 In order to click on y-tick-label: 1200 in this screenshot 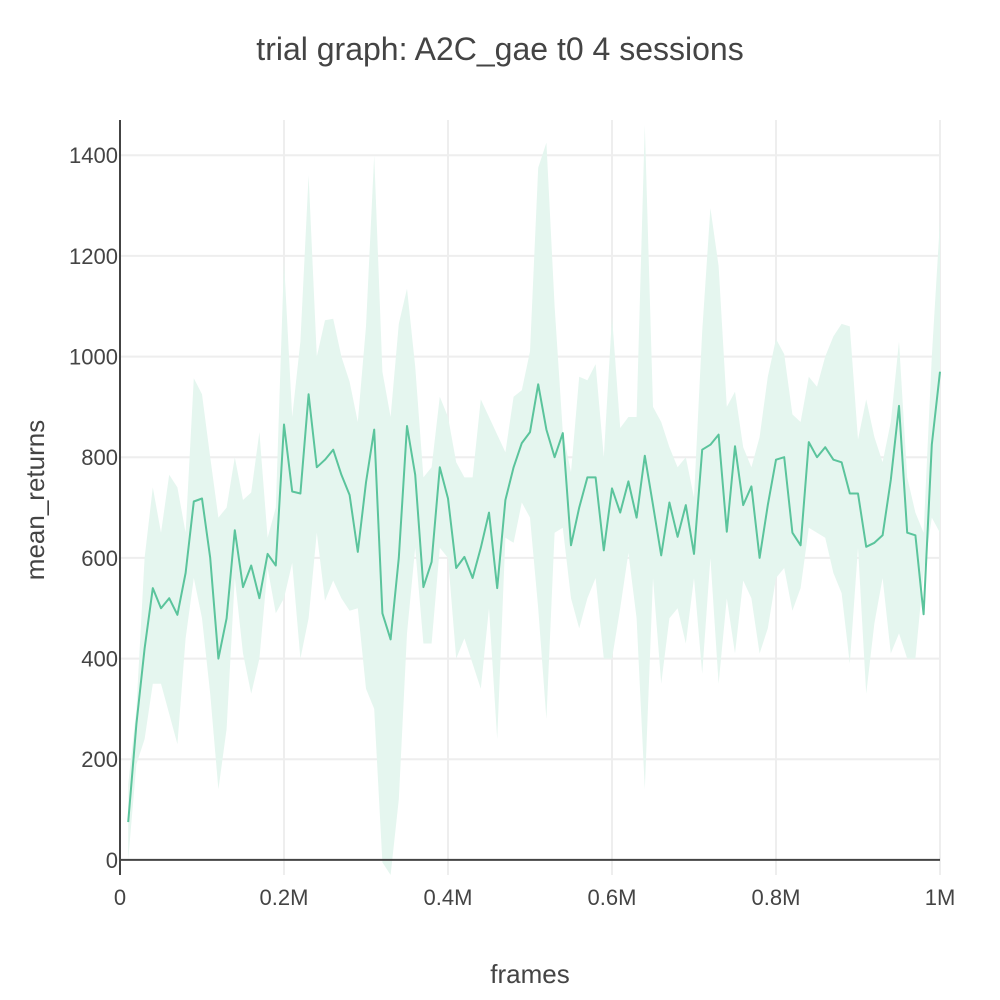, I will do `click(93, 256)`.